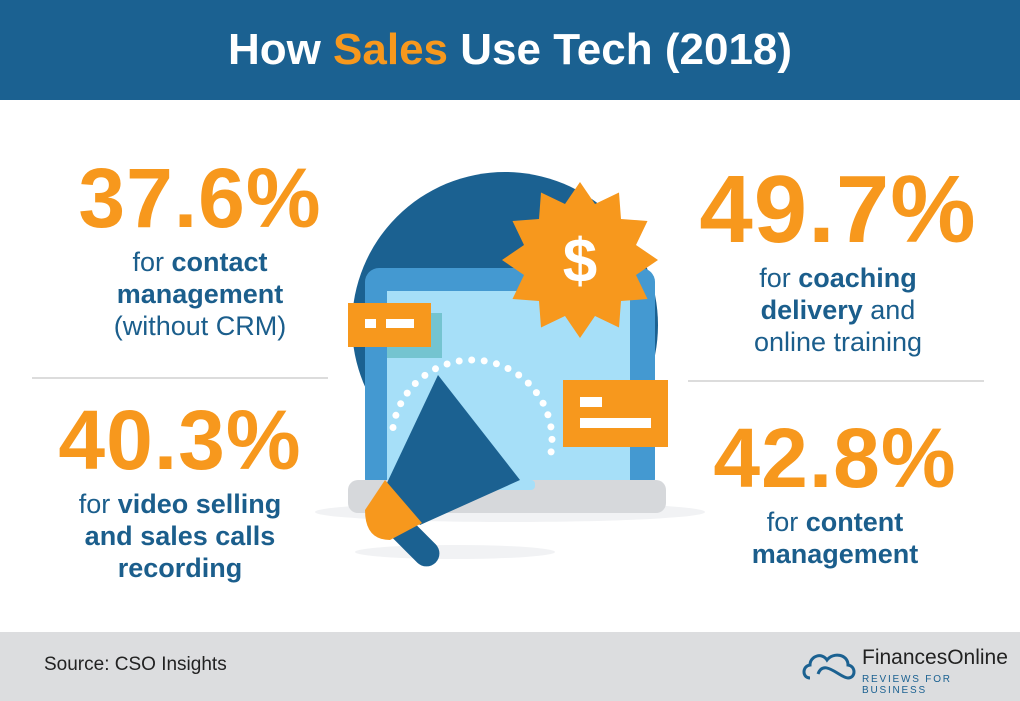 This screenshot has width=1020, height=701. Describe the element at coordinates (838, 342) in the screenshot. I see `stat-label: online training` at that location.